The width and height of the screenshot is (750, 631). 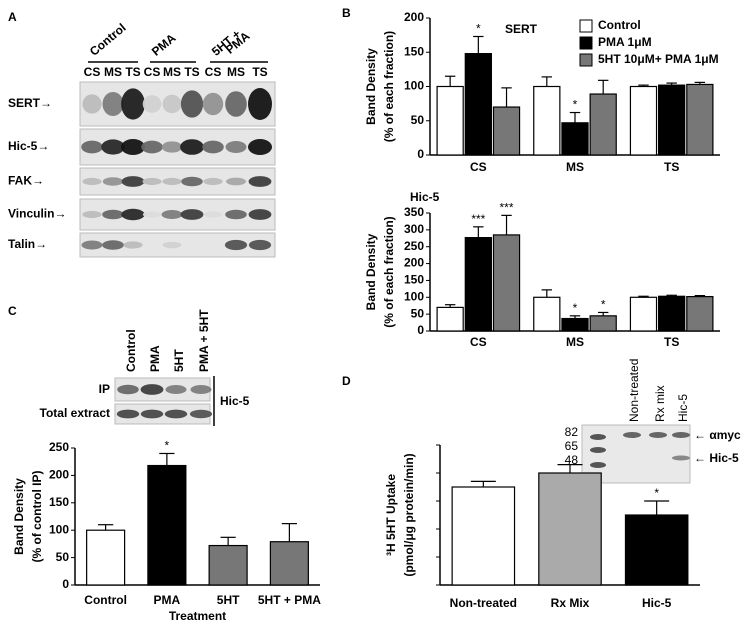 I want to click on y-tick-label: 100, so click(x=414, y=86).